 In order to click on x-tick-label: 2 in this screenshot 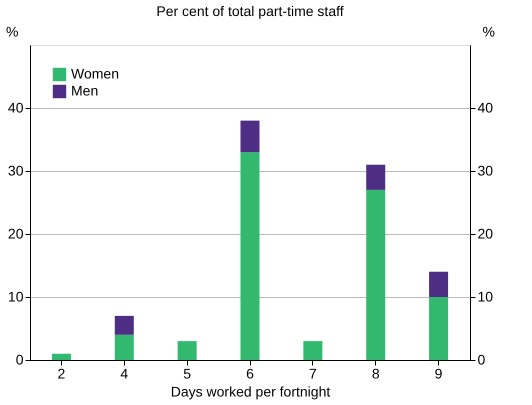, I will do `click(62, 374)`.